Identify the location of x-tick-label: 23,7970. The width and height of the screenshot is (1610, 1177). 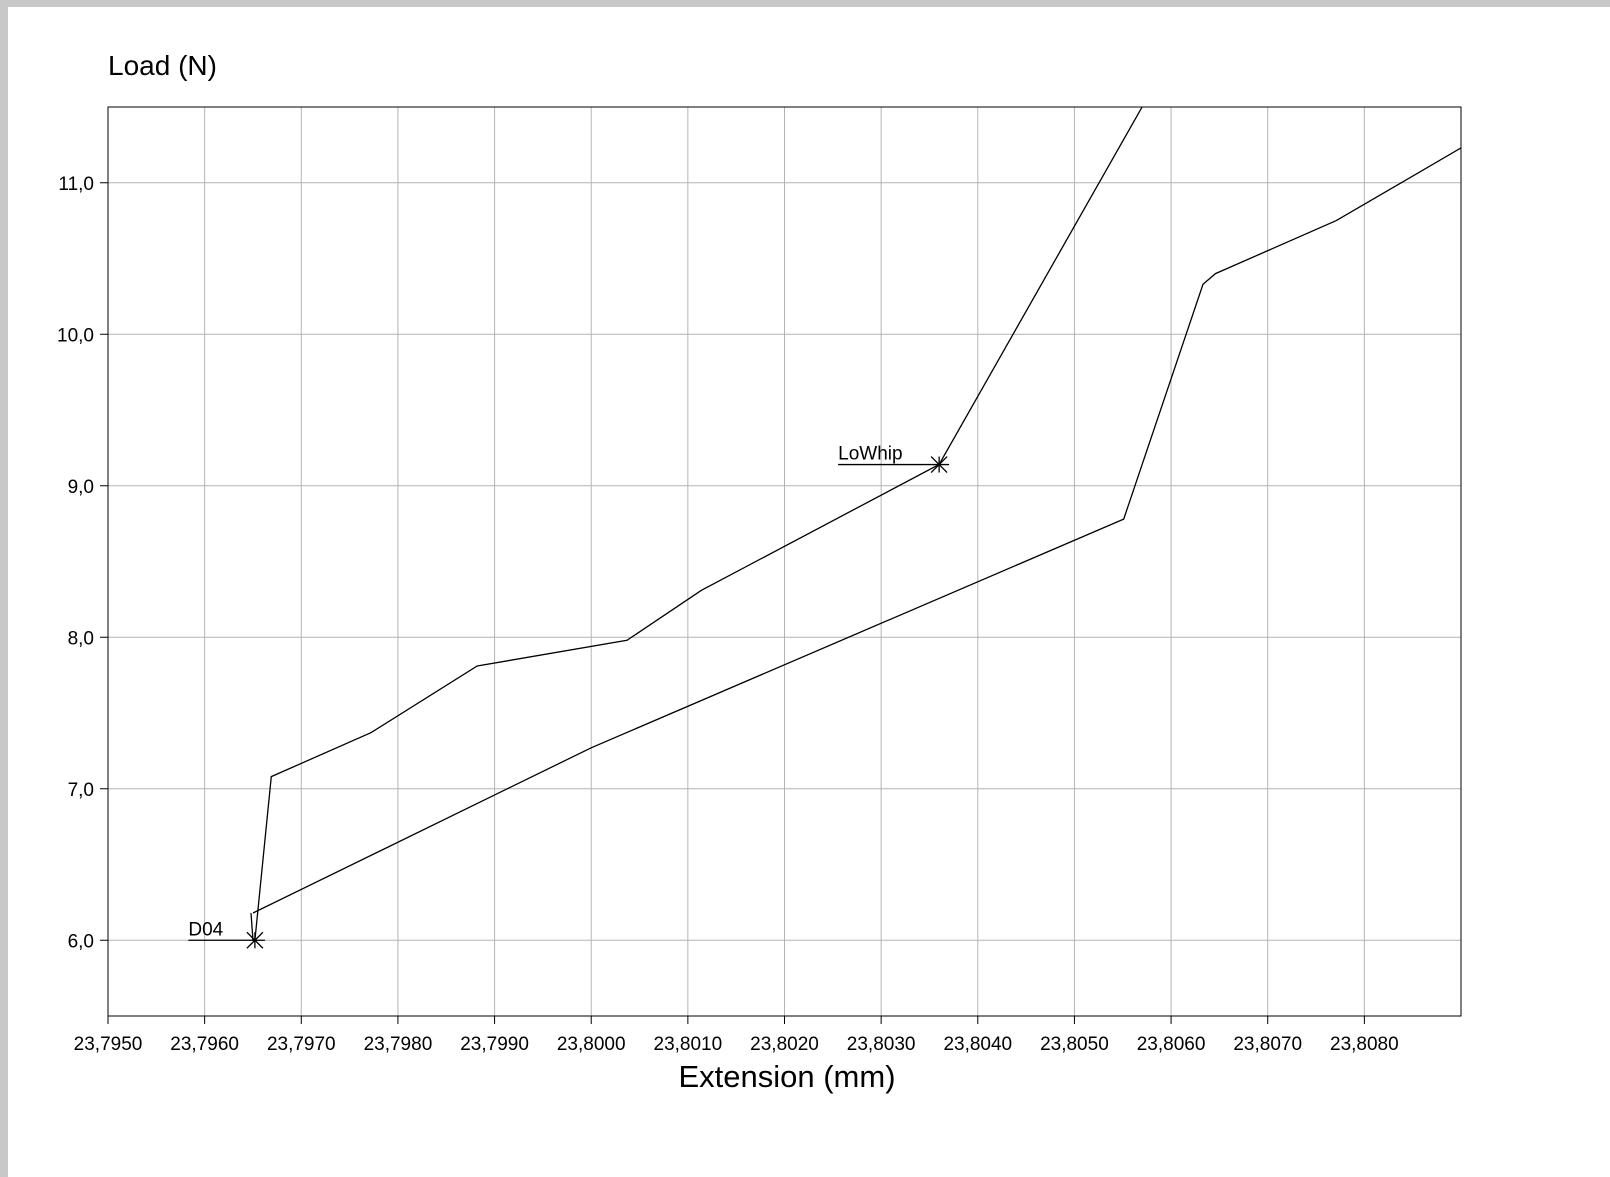
(301, 1044).